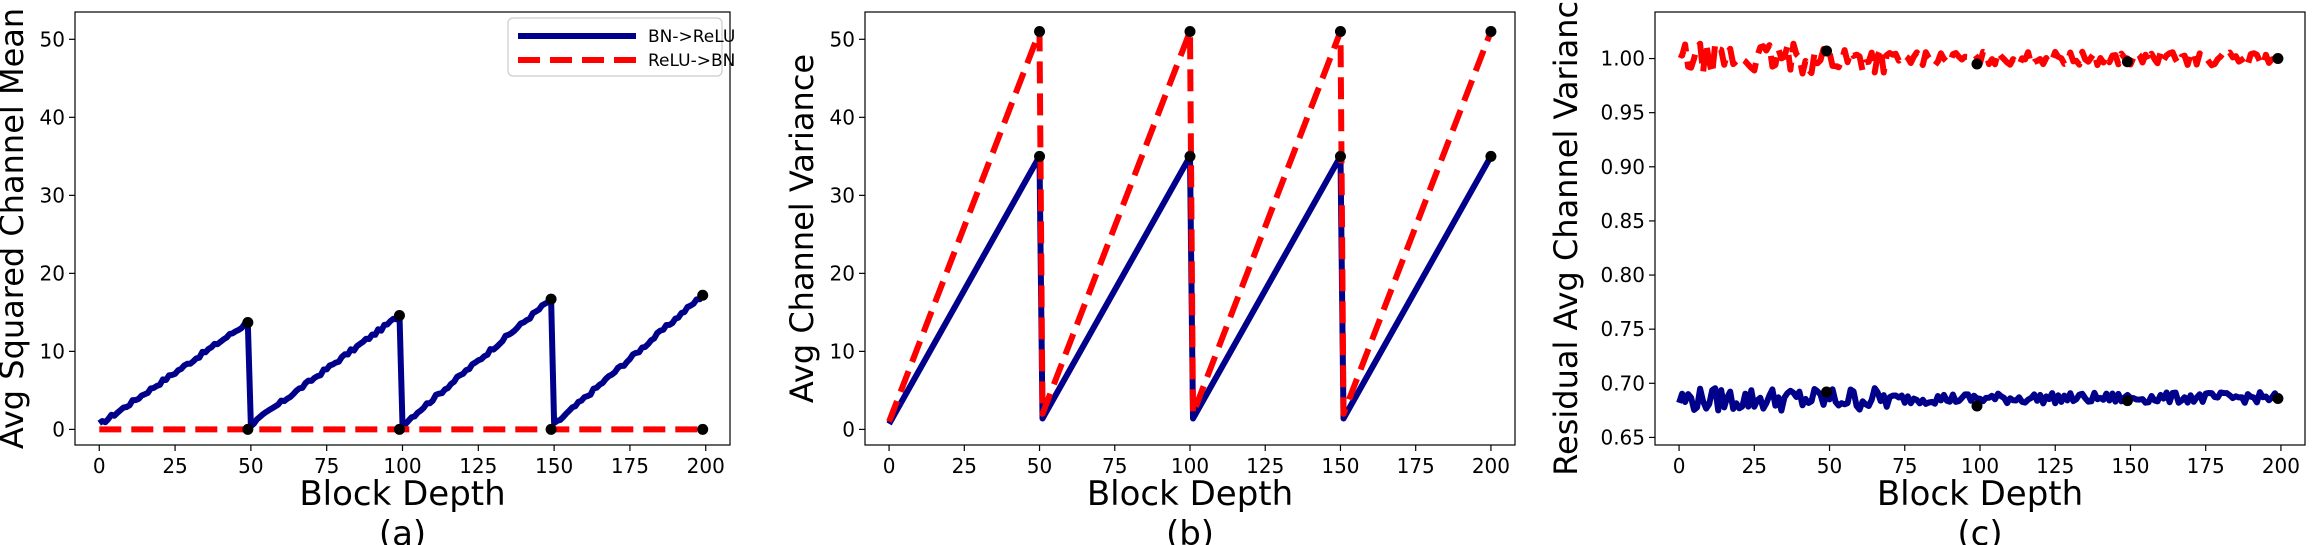  What do you see at coordinates (1622, 221) in the screenshot?
I see `y-tick-label: 0.85` at bounding box center [1622, 221].